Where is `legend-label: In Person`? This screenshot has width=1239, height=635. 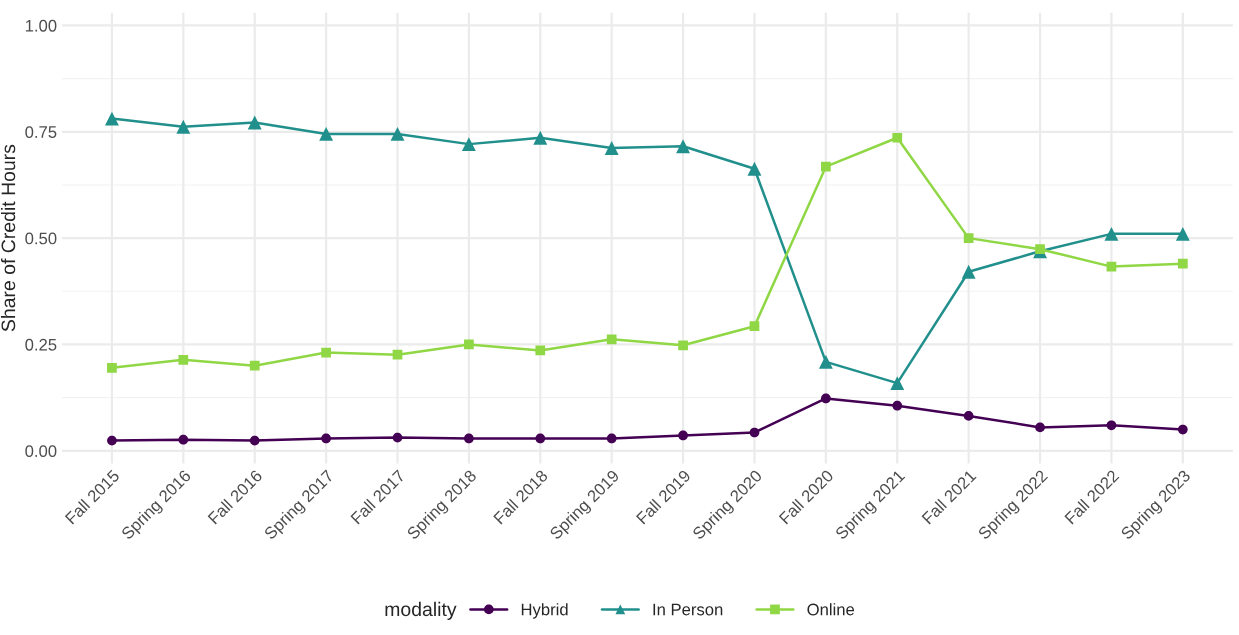
legend-label: In Person is located at coordinates (688, 609).